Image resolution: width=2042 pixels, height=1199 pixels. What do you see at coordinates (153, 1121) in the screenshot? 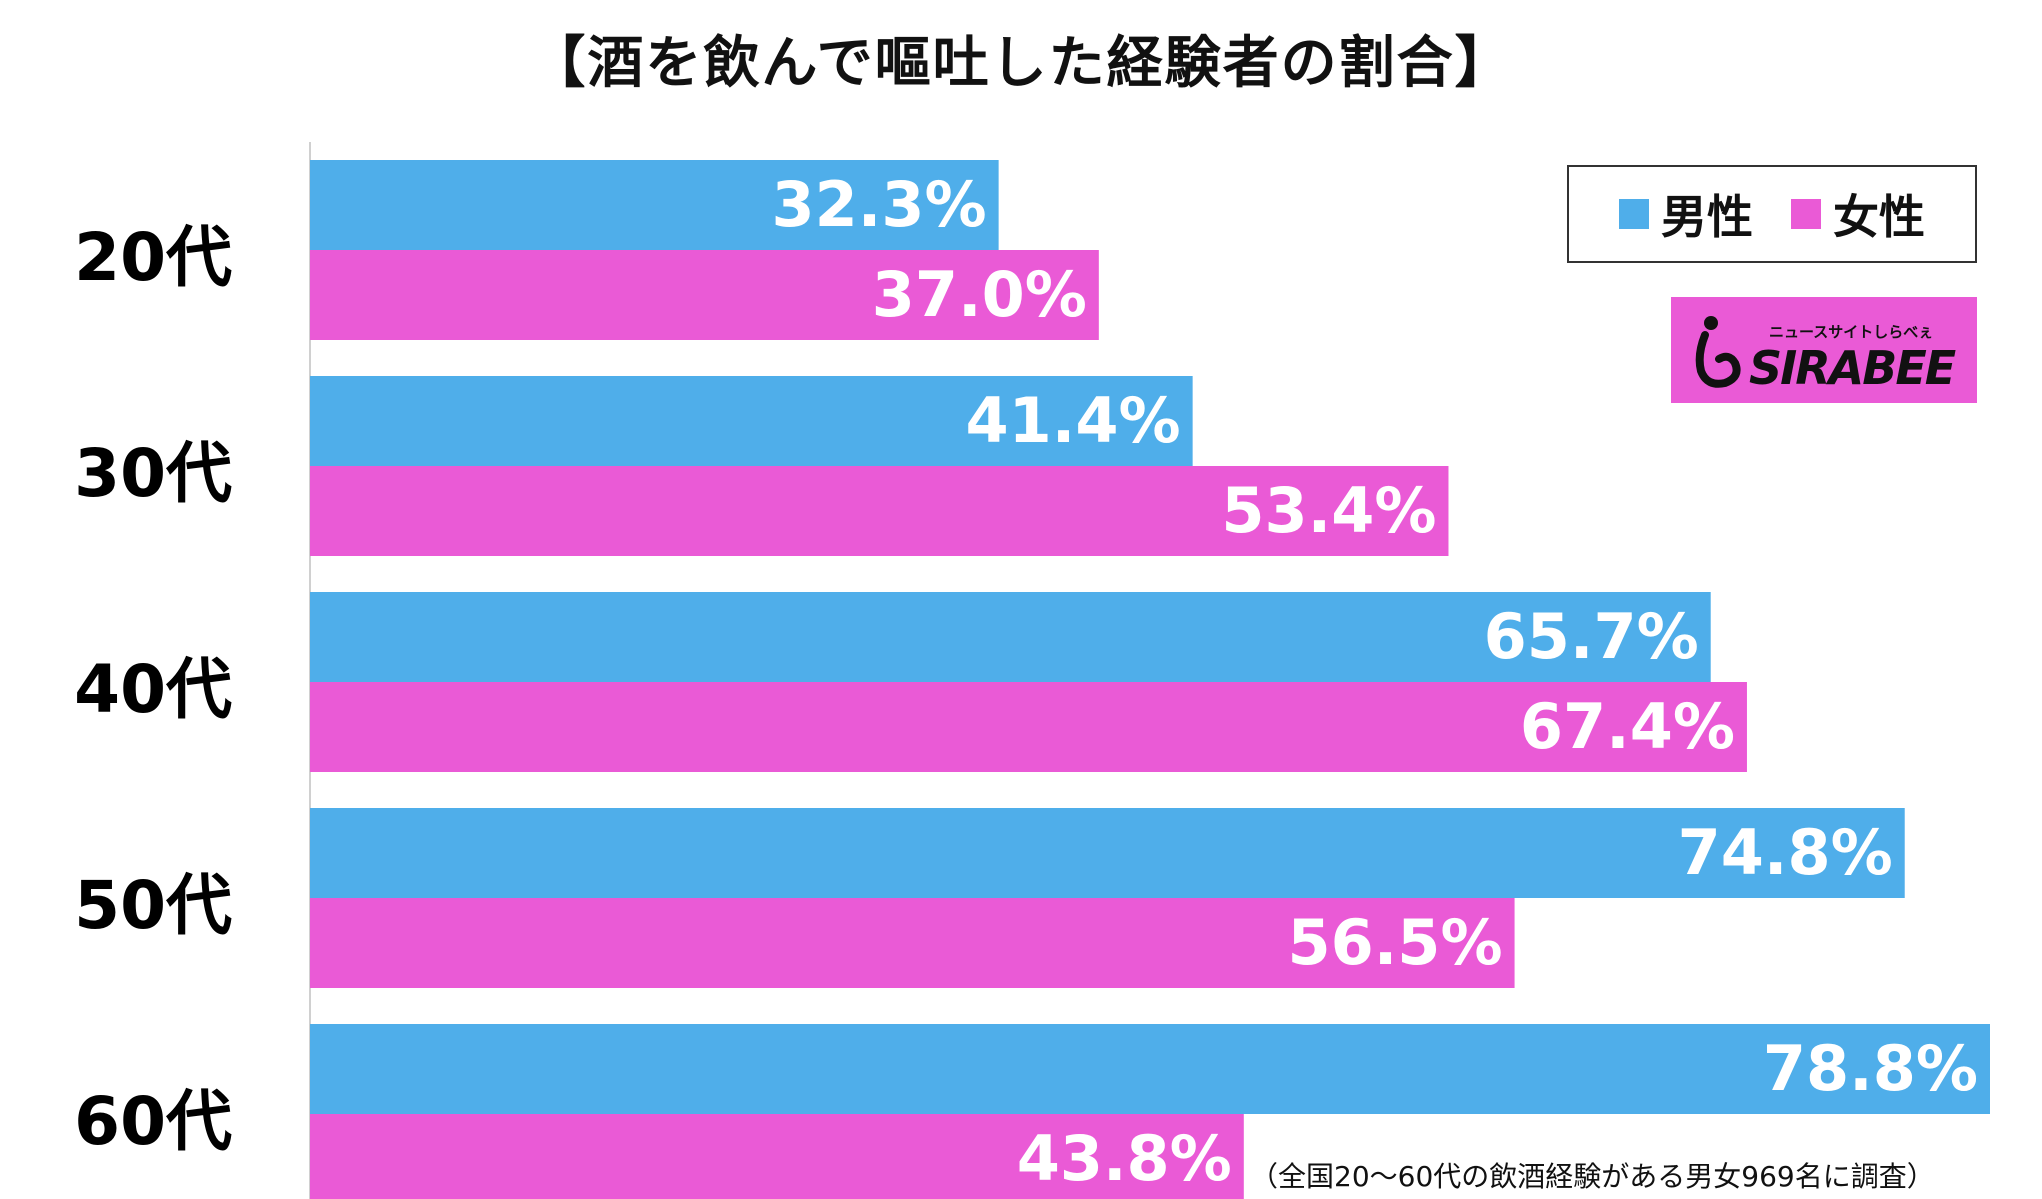
I see `category-label: 60代` at bounding box center [153, 1121].